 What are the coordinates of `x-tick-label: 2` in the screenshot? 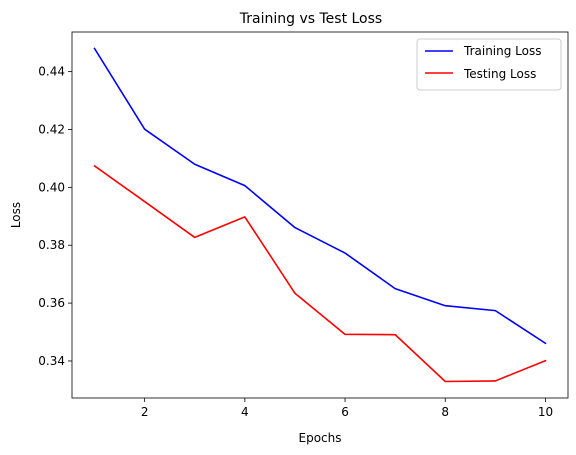 It's located at (145, 412).